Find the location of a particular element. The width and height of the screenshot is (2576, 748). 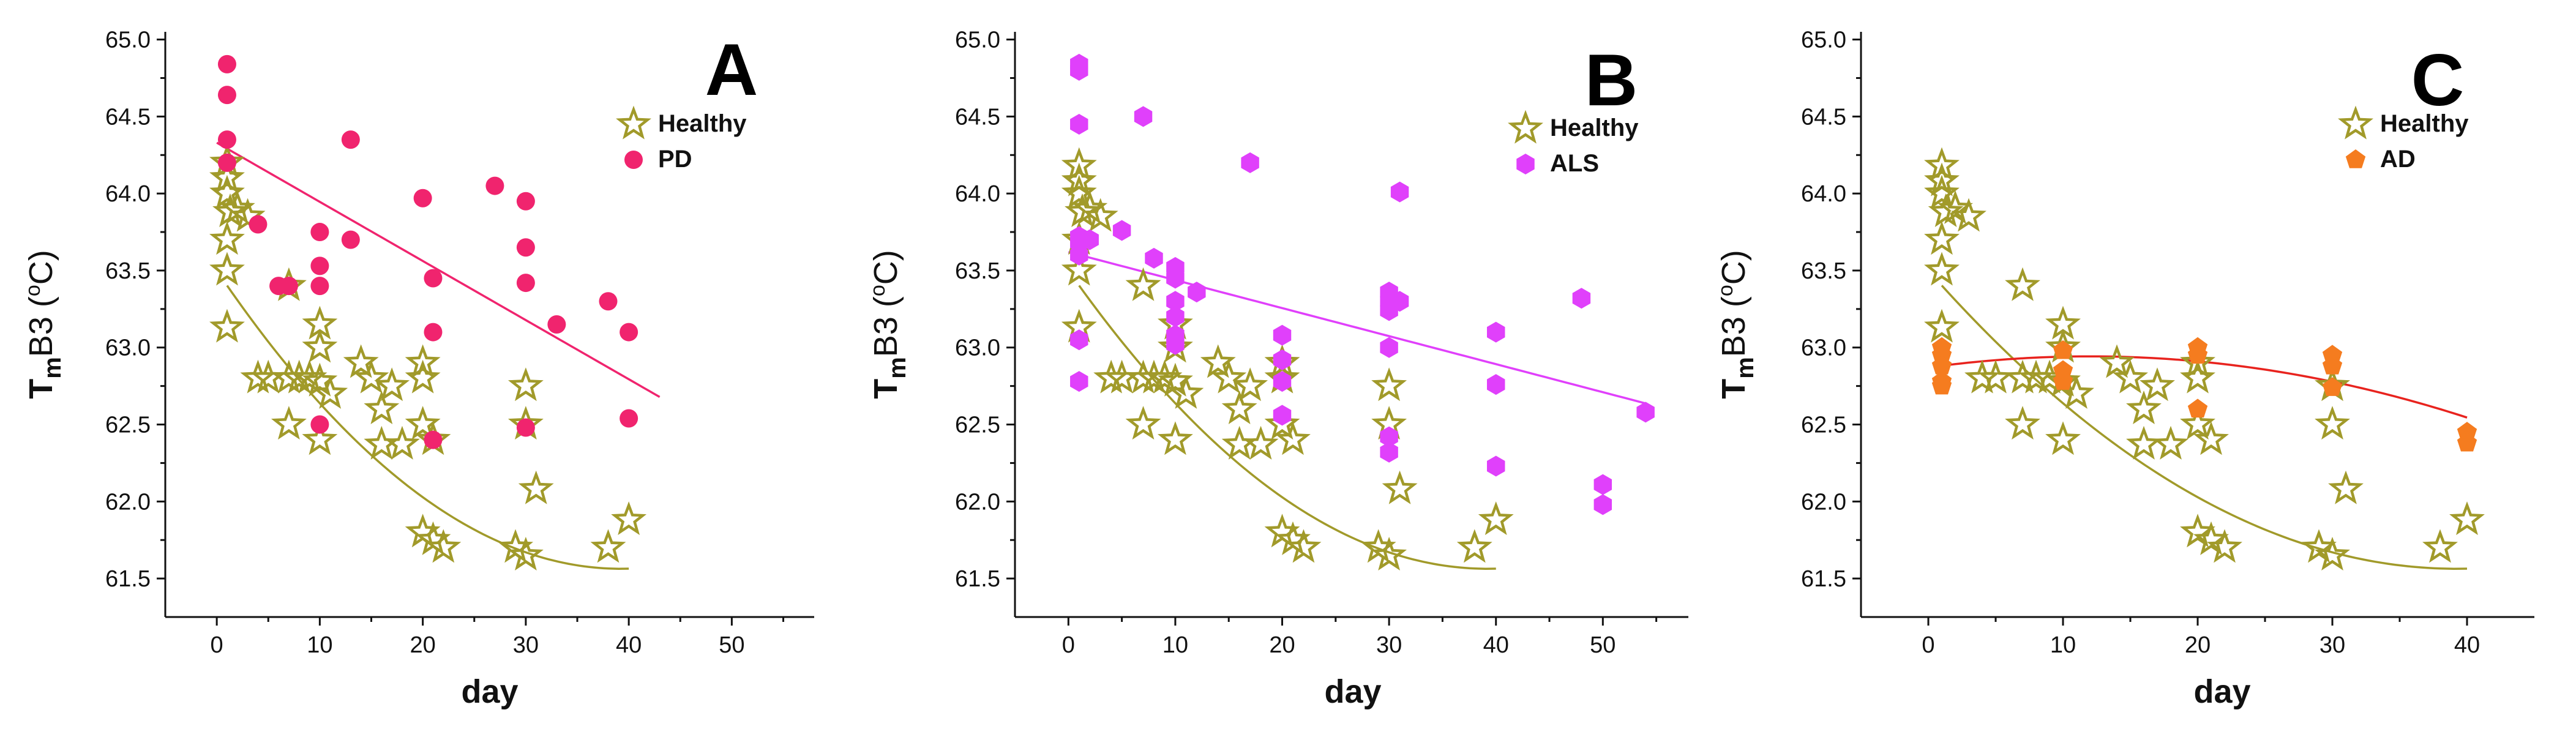

fit-line-pd is located at coordinates (438, 269).